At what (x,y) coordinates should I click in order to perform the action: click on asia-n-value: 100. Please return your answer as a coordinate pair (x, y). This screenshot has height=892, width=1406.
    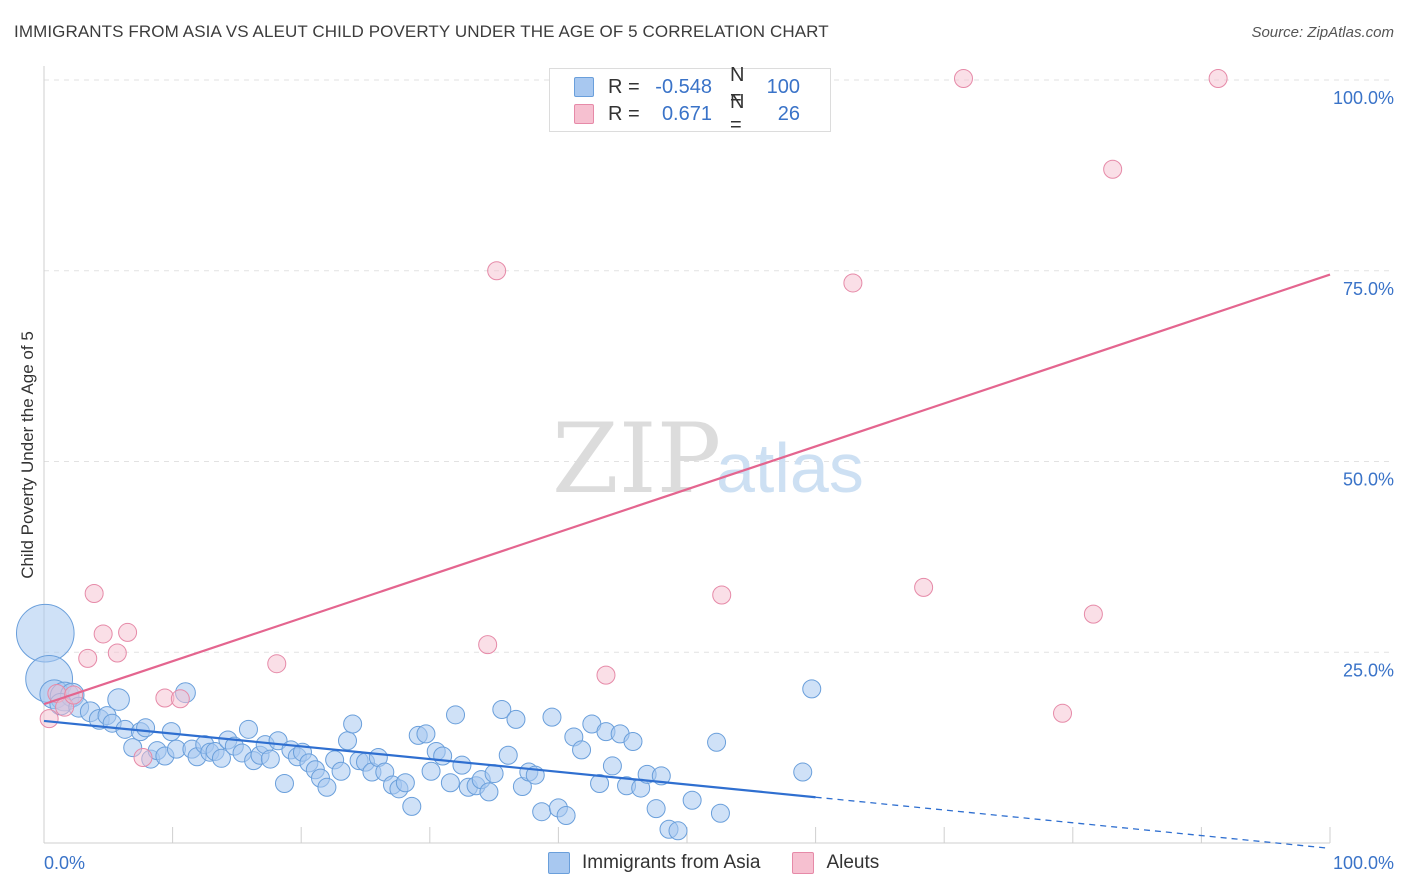
    Looking at the image, I should click on (783, 86).